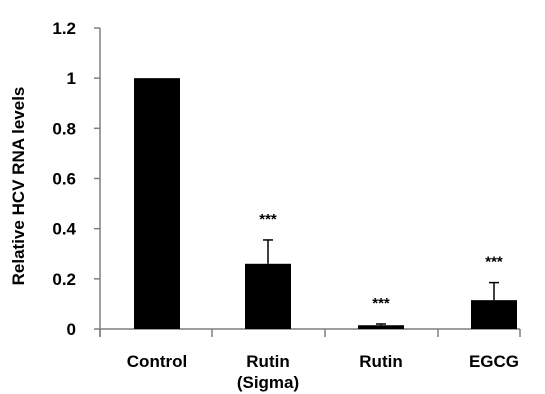 The height and width of the screenshot is (394, 545). Describe the element at coordinates (64, 279) in the screenshot. I see `y-tick-label: 0.2` at that location.